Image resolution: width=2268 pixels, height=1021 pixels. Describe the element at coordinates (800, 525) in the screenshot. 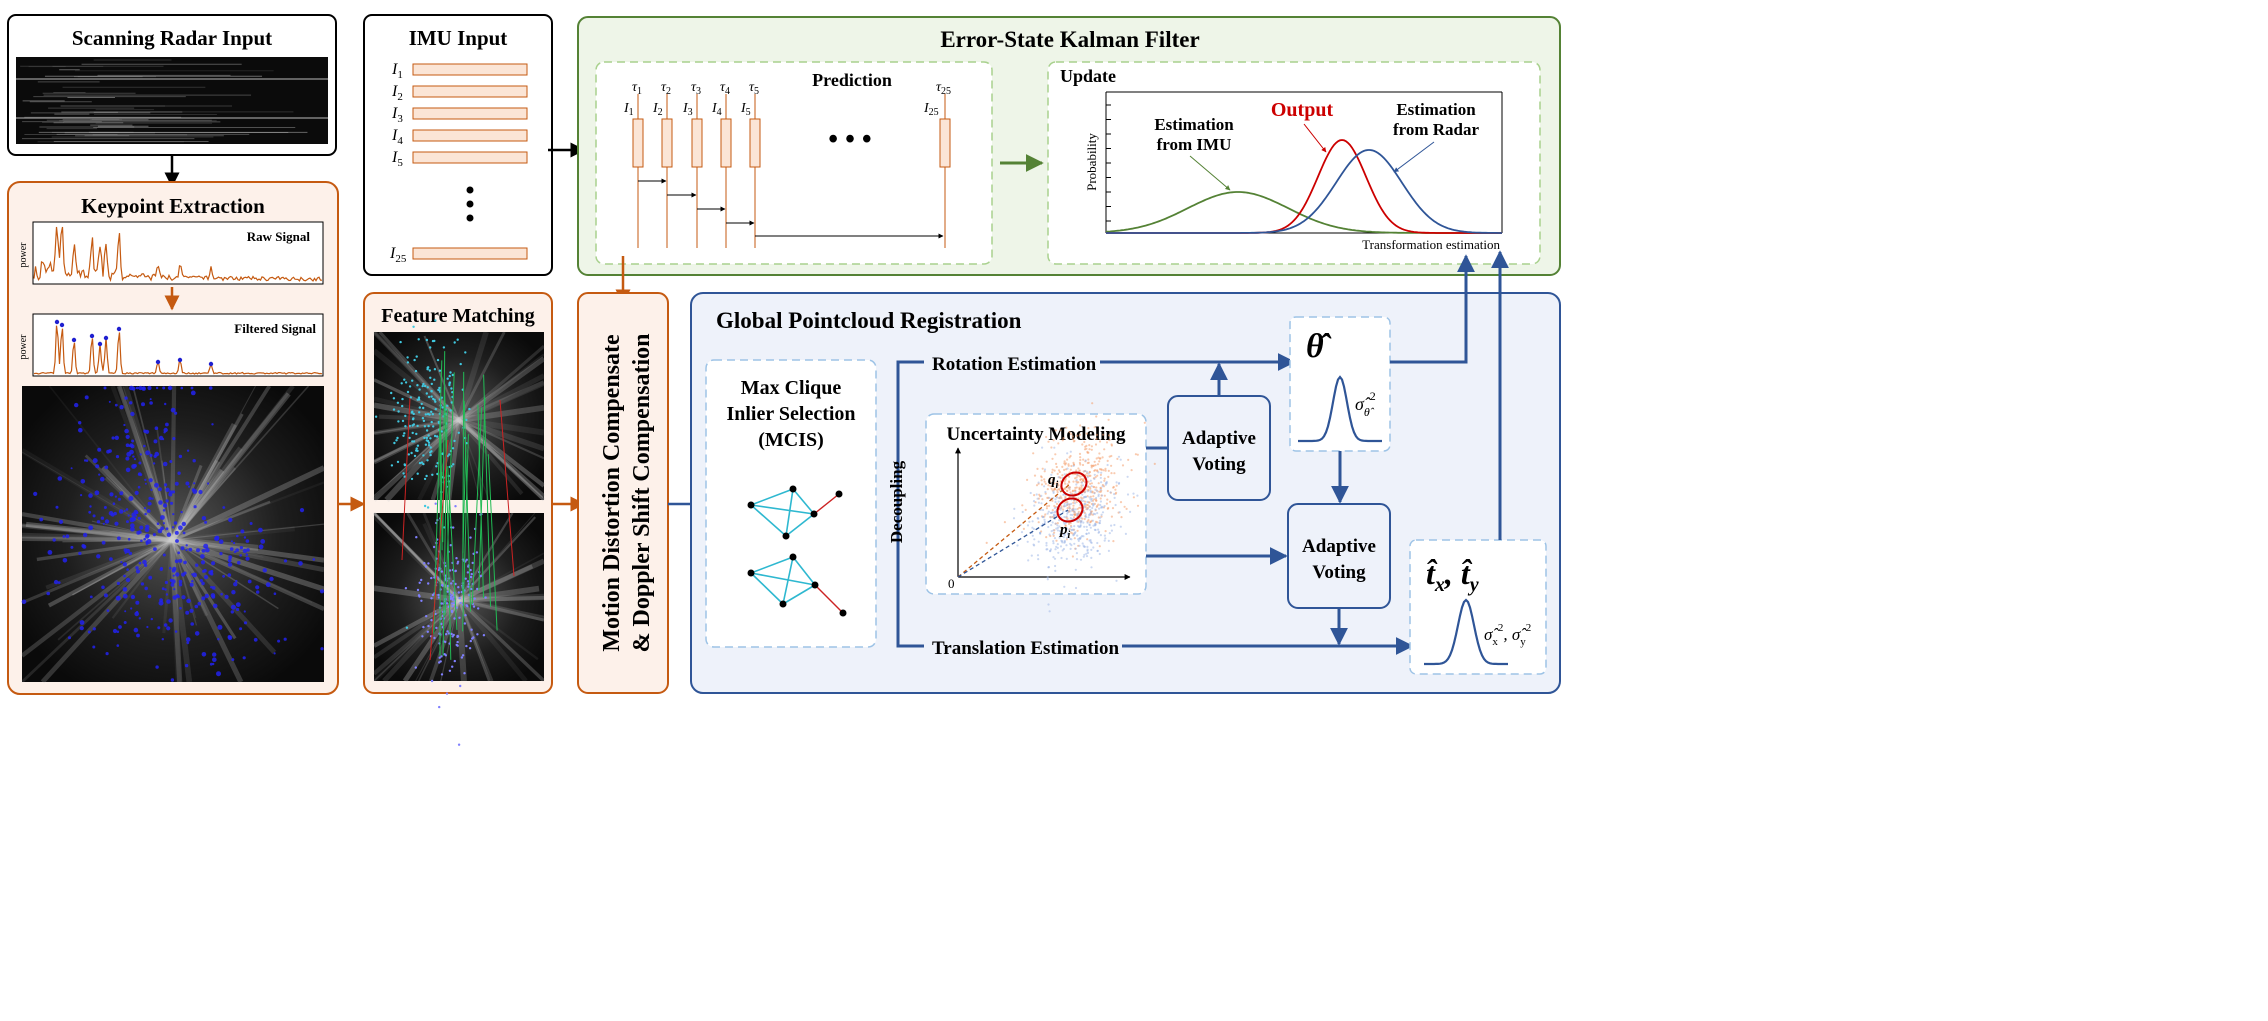

I see `clique-edge` at that location.